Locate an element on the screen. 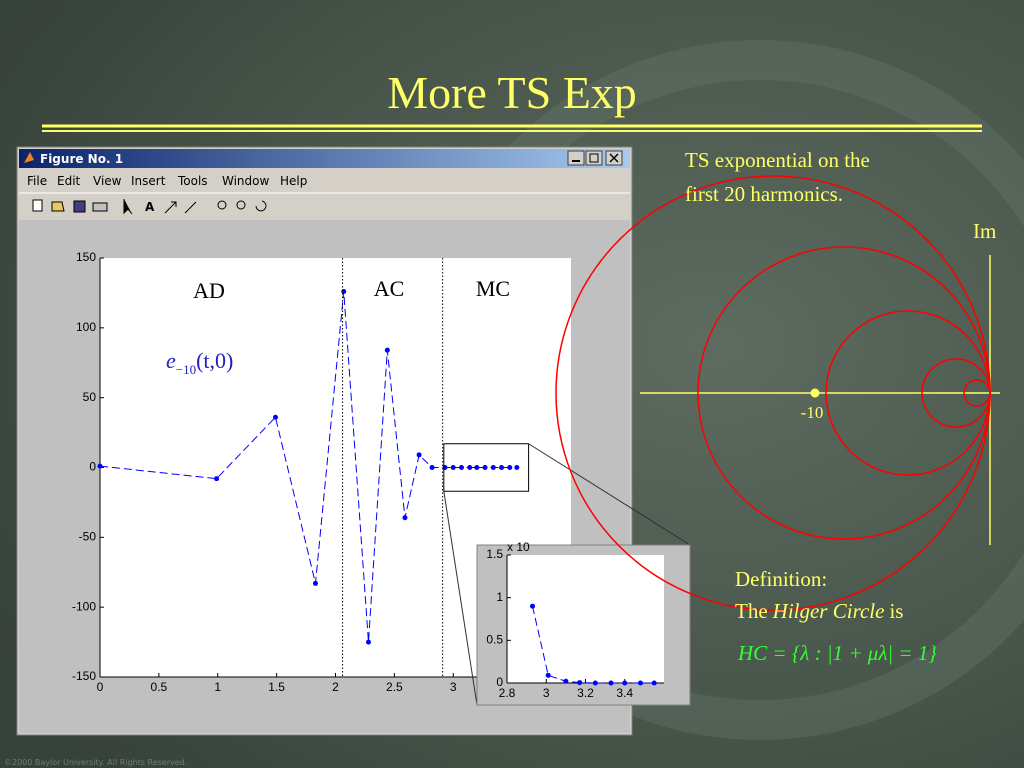 Image resolution: width=1024 pixels, height=768 pixels. menu-item: Edit is located at coordinates (69, 181).